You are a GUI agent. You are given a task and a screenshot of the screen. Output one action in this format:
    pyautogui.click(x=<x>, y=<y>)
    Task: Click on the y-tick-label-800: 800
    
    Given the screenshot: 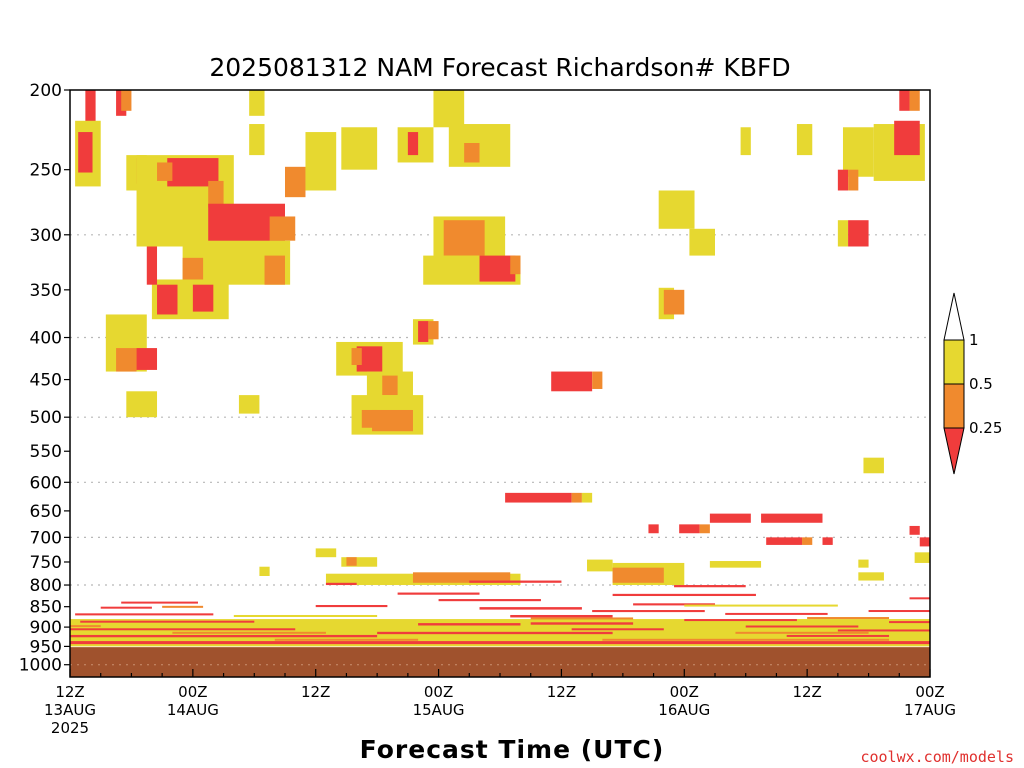 What is the action you would take?
    pyautogui.click(x=46, y=586)
    